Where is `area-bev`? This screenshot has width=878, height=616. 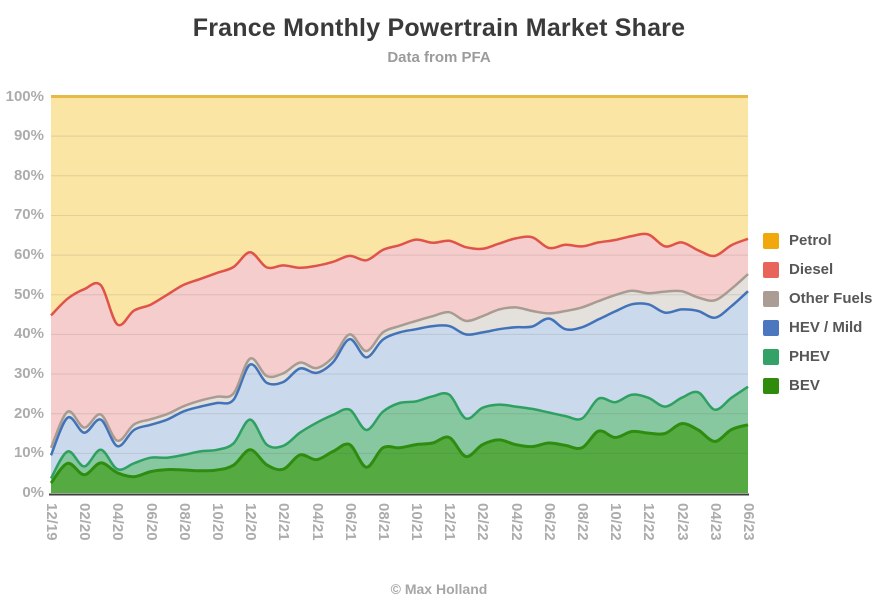 area-bev is located at coordinates (399, 458).